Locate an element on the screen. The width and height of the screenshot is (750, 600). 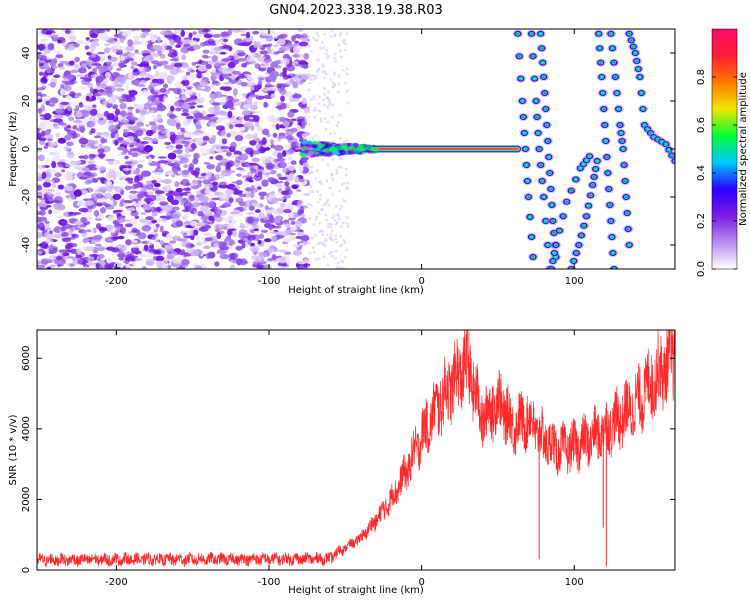
spectrogram-y-tick-label: 20 is located at coordinates (26, 101).